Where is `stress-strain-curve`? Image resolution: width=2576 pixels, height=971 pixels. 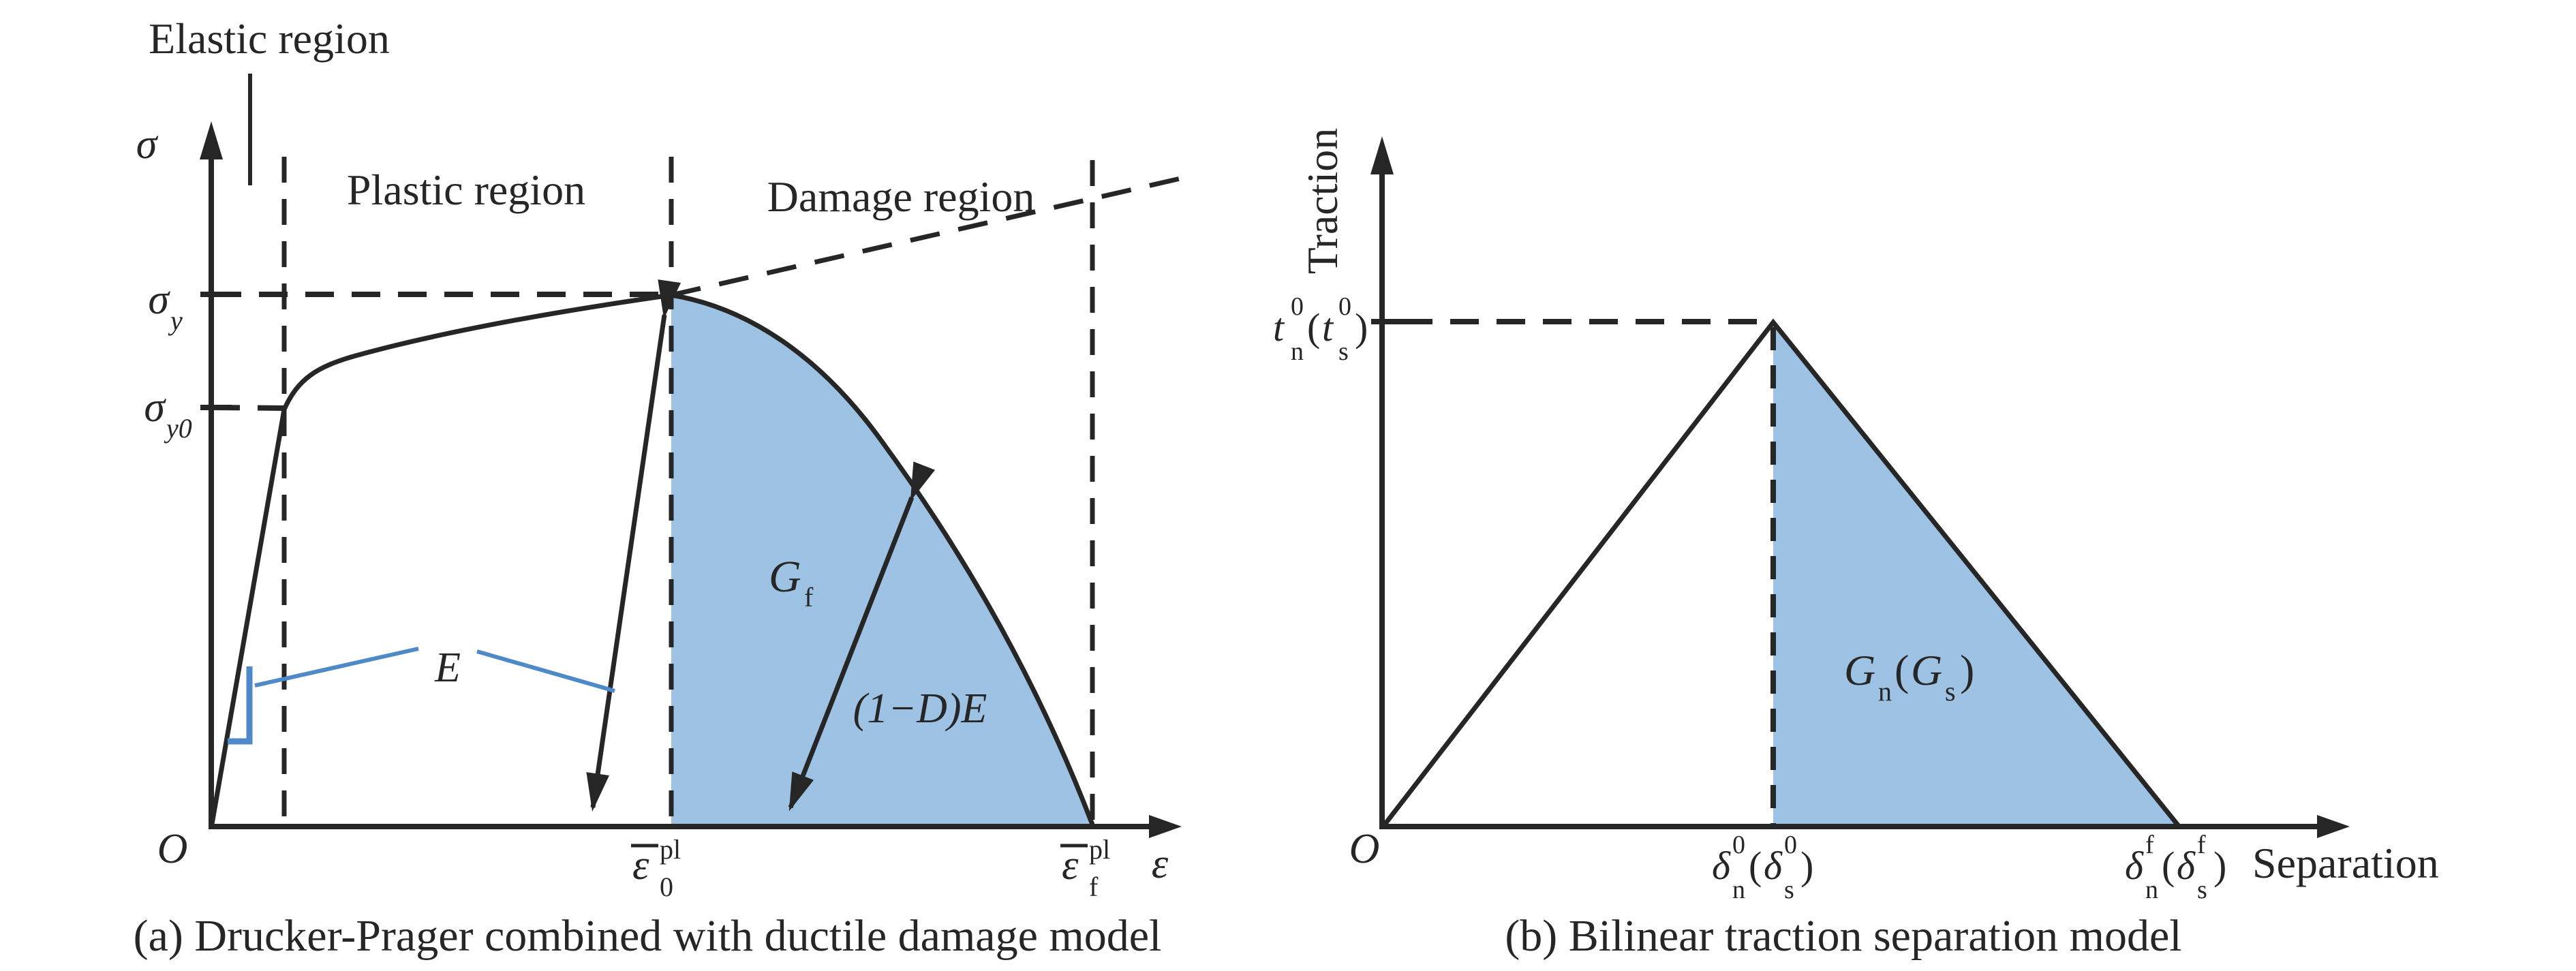 stress-strain-curve is located at coordinates (440, 560).